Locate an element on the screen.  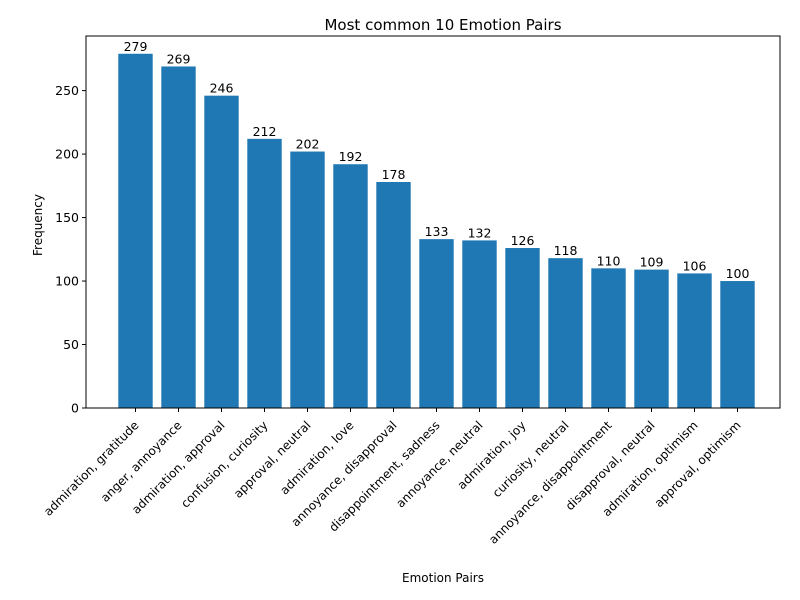
y-tick-label: 150 is located at coordinates (67, 217).